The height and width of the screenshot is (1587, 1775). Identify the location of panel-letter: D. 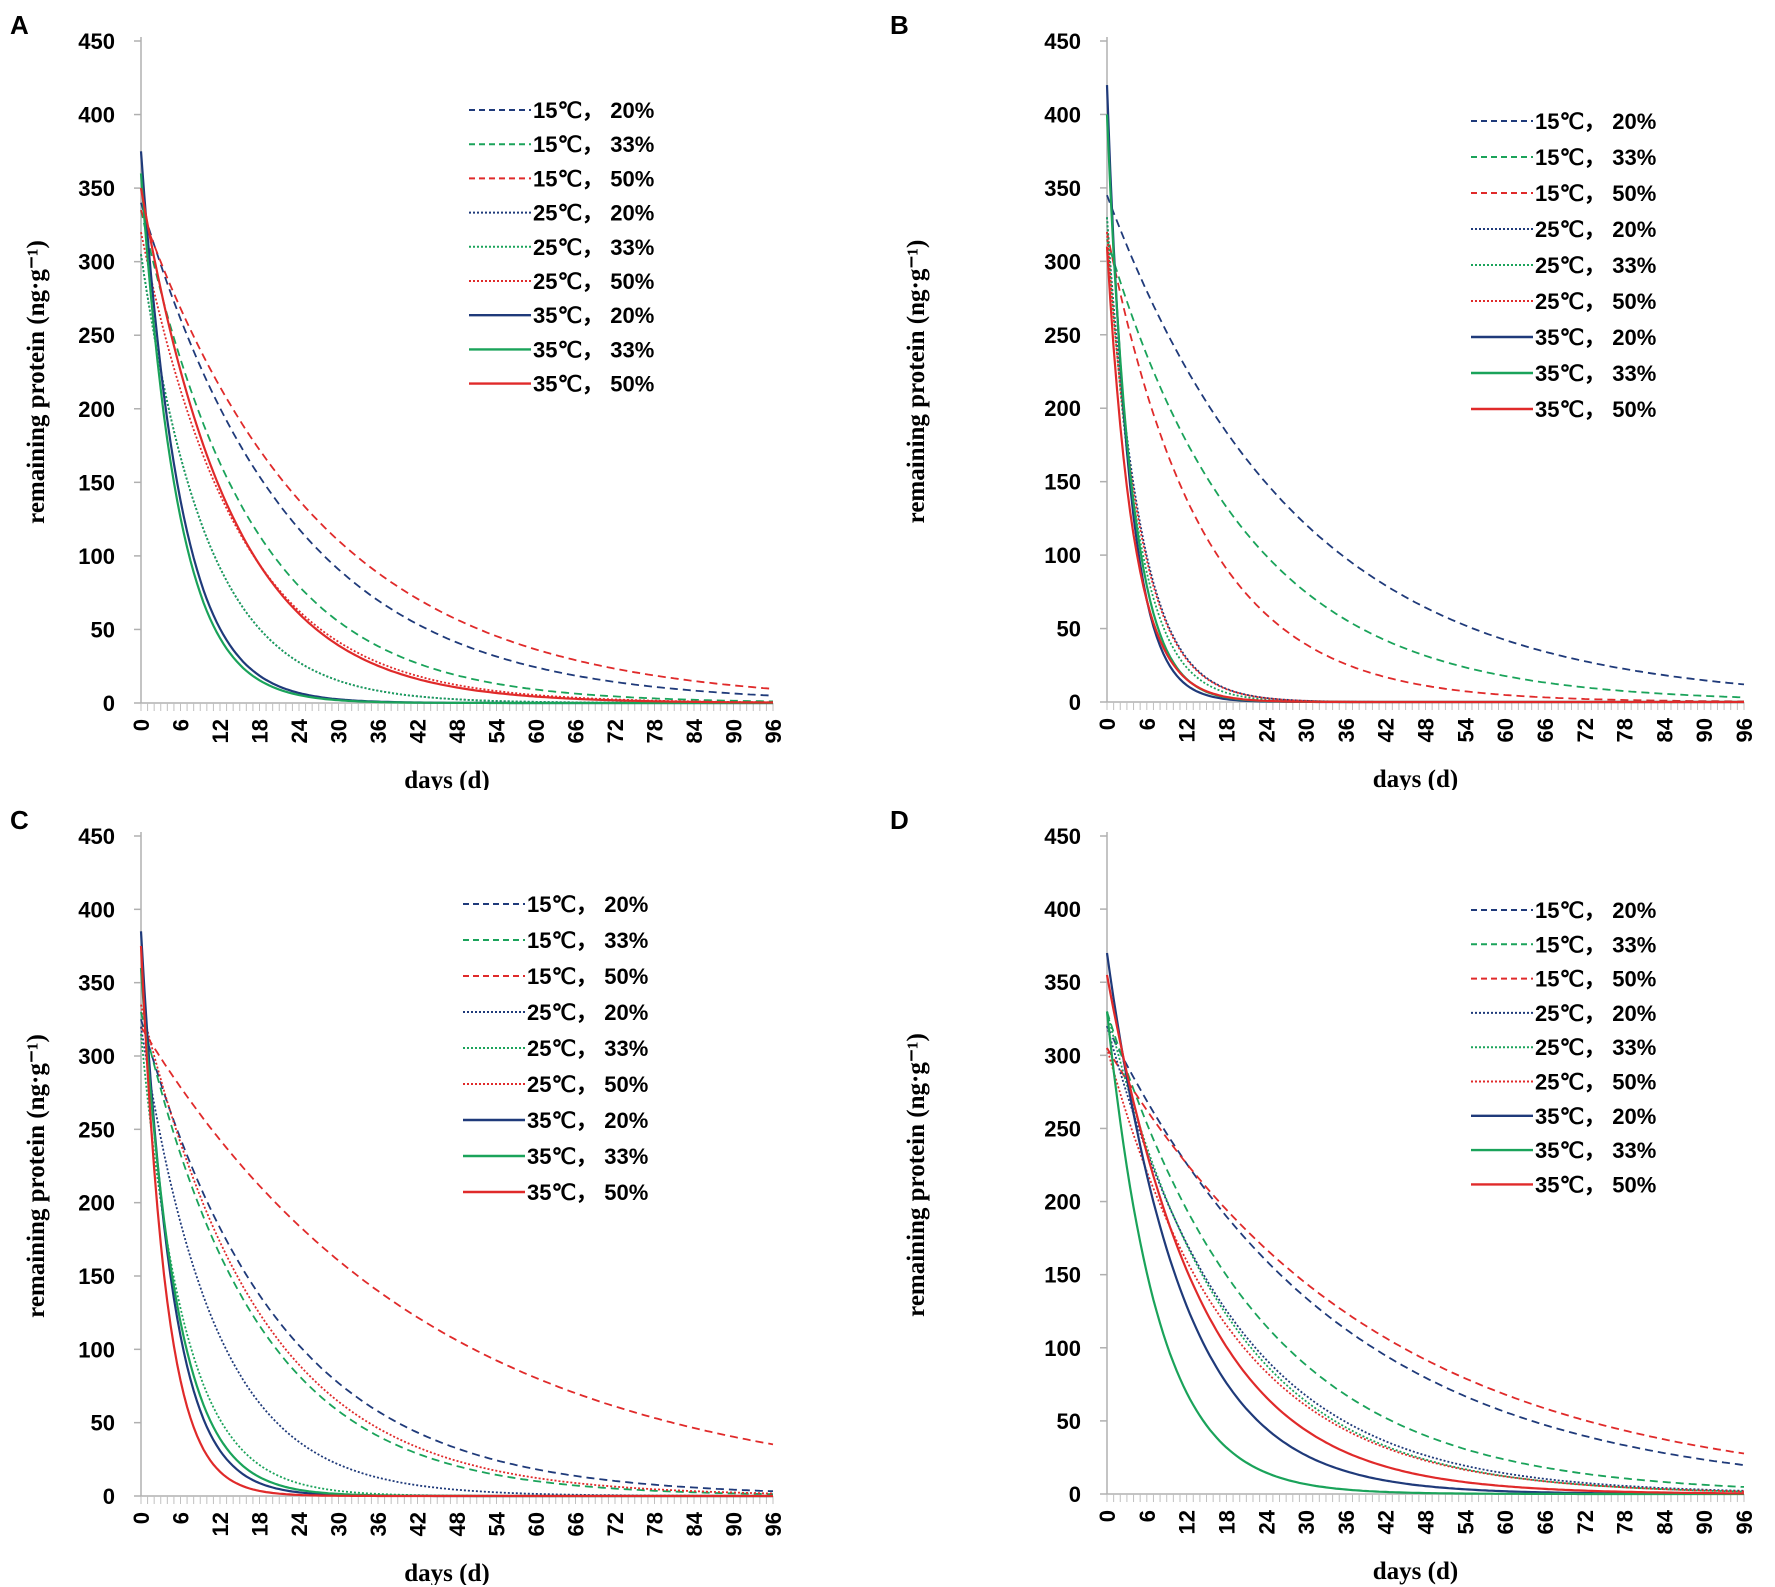
(899, 820).